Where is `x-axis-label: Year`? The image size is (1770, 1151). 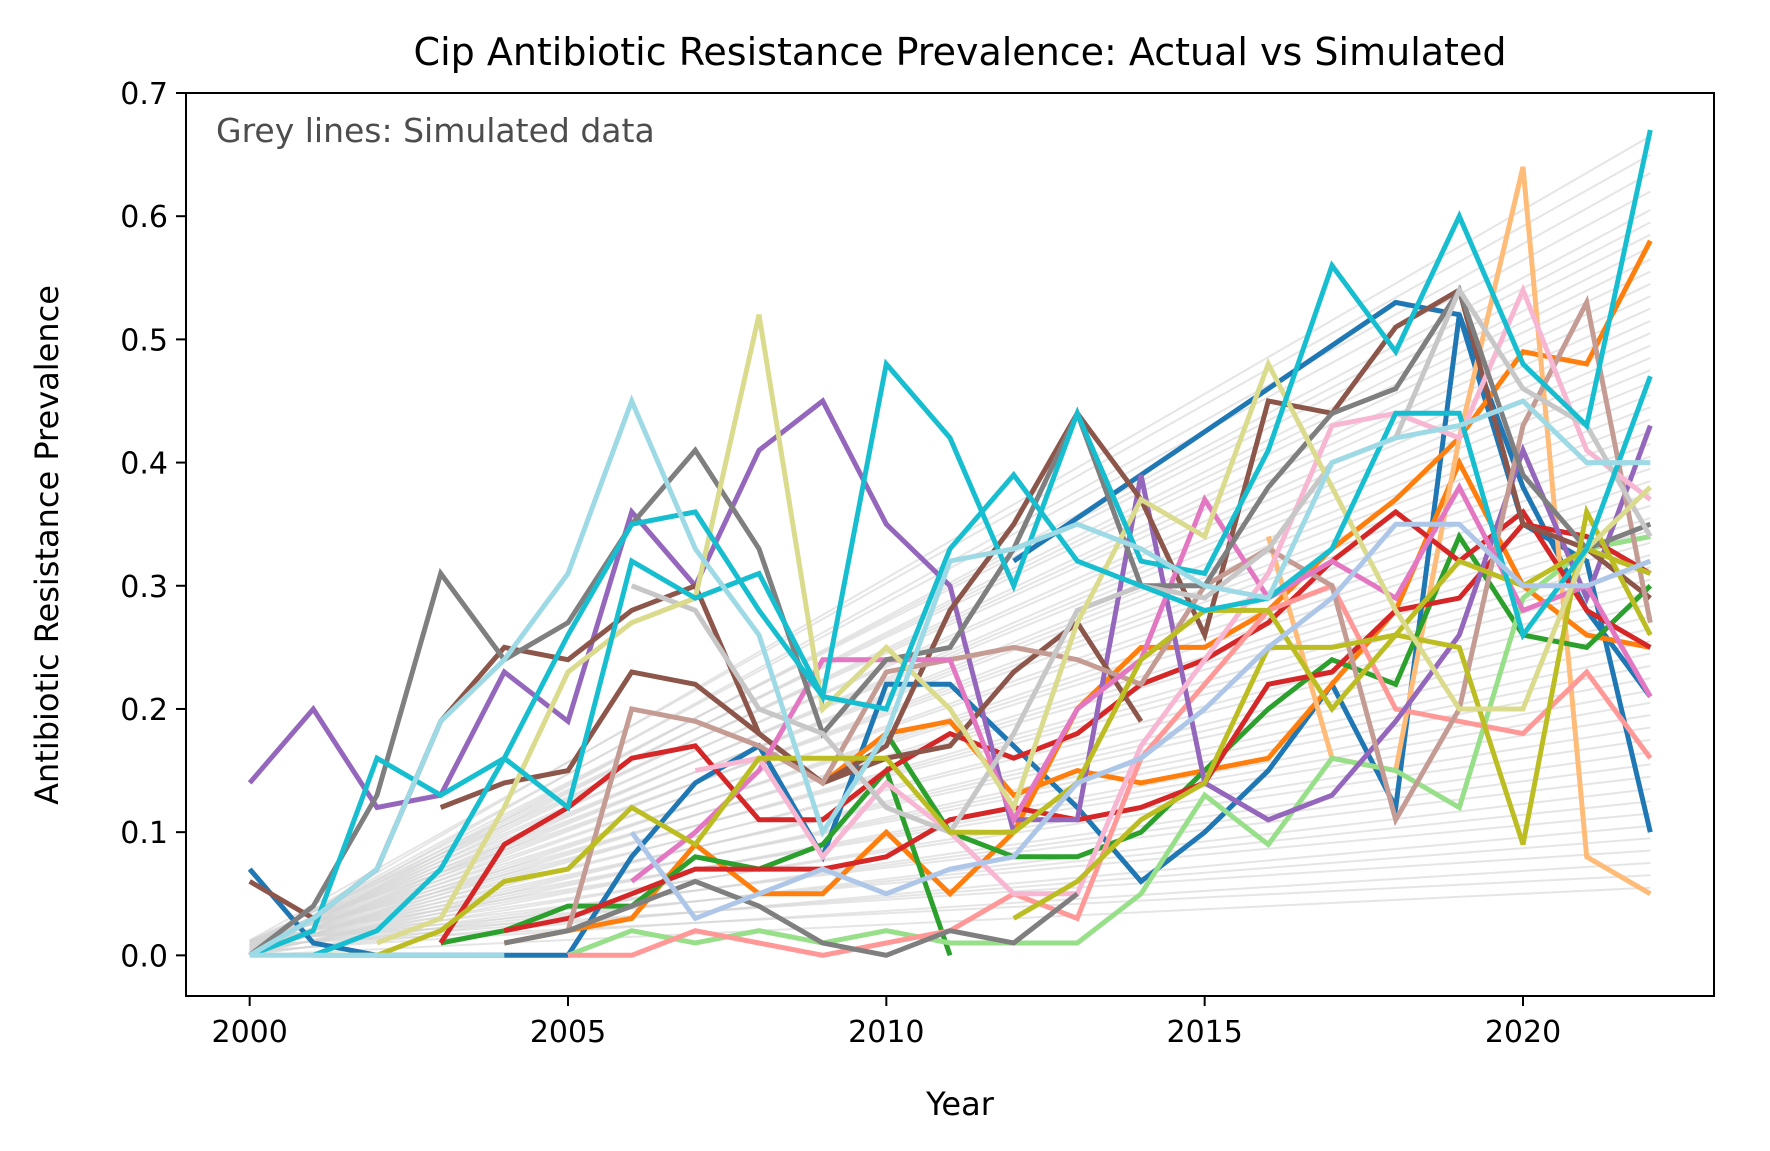 x-axis-label: Year is located at coordinates (960, 1104).